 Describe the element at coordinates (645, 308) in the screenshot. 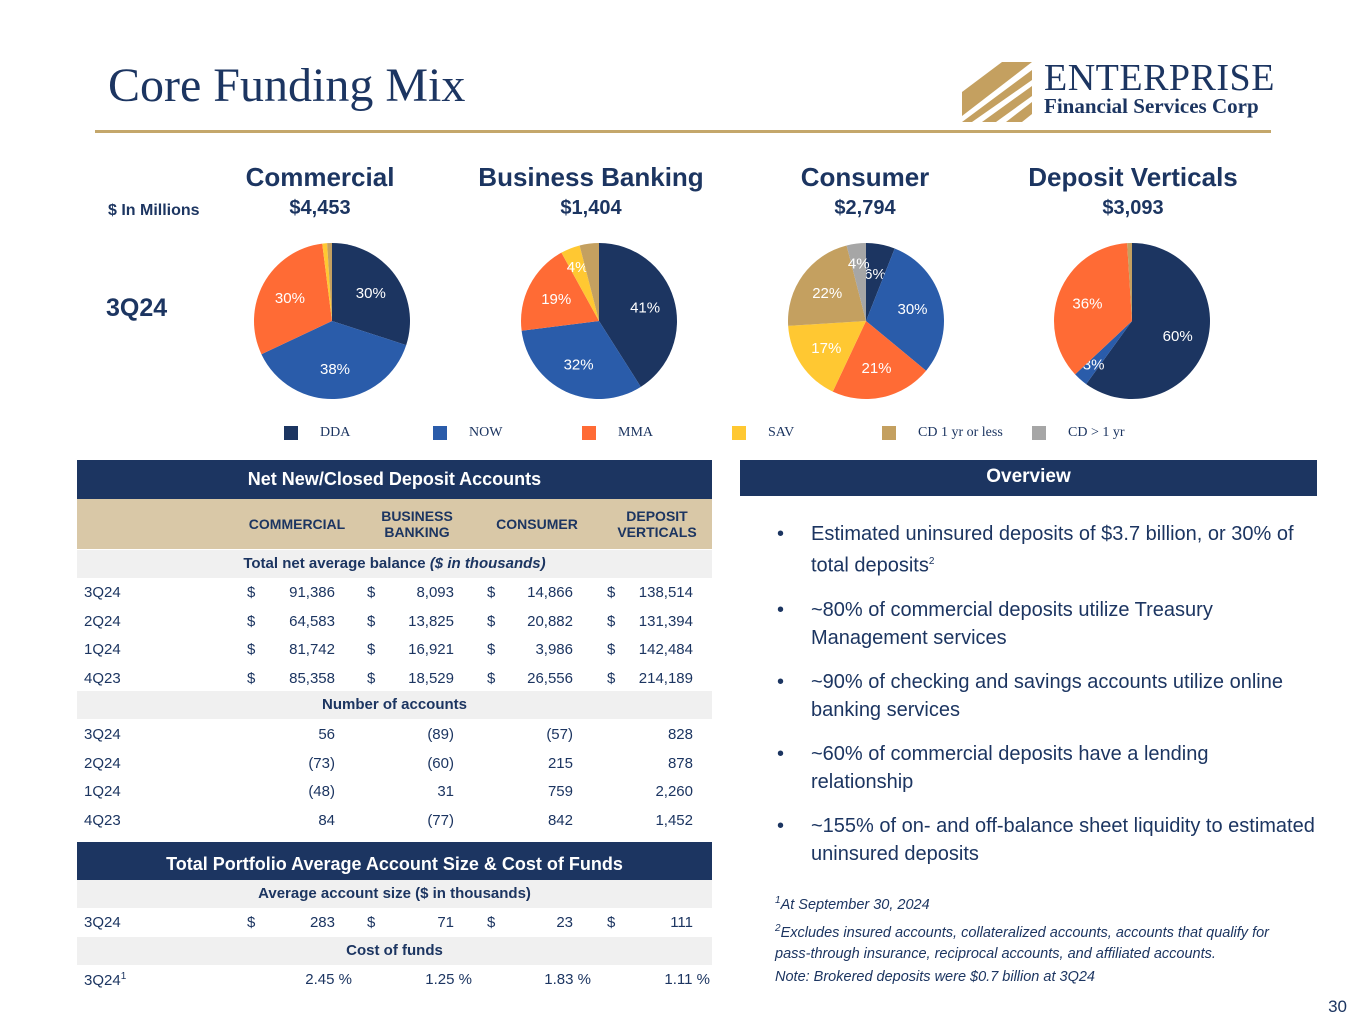

I see `pie-data-label: 41%` at that location.